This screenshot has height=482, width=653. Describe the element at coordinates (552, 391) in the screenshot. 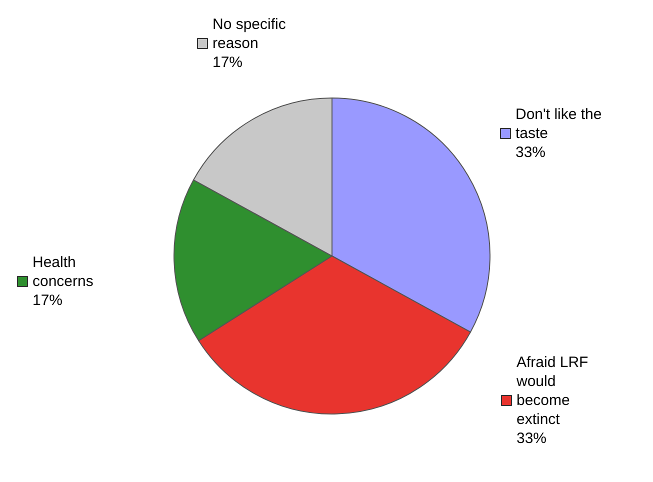

I see `legend-label: Afraid LRF would become extinct` at that location.